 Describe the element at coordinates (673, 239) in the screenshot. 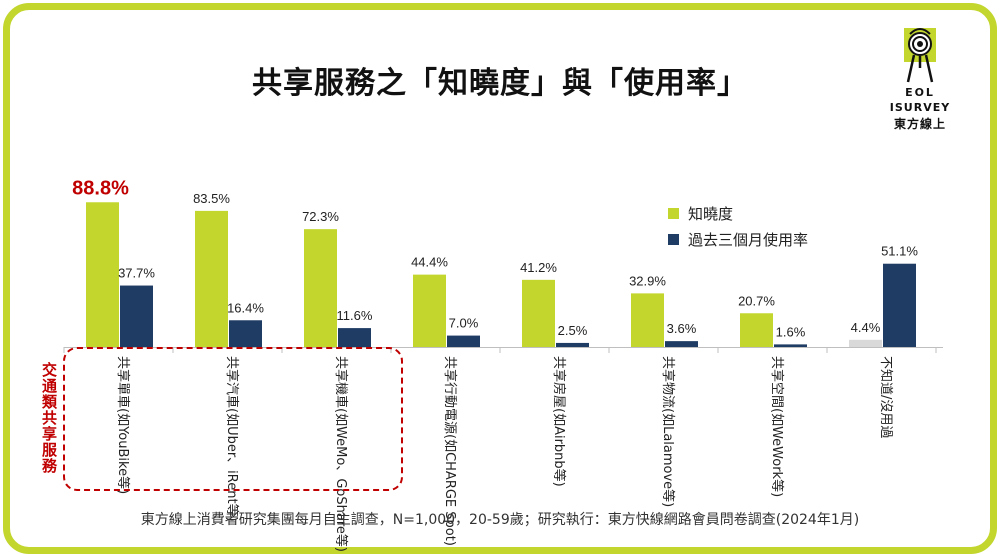

I see `legend-swatch-usage` at that location.